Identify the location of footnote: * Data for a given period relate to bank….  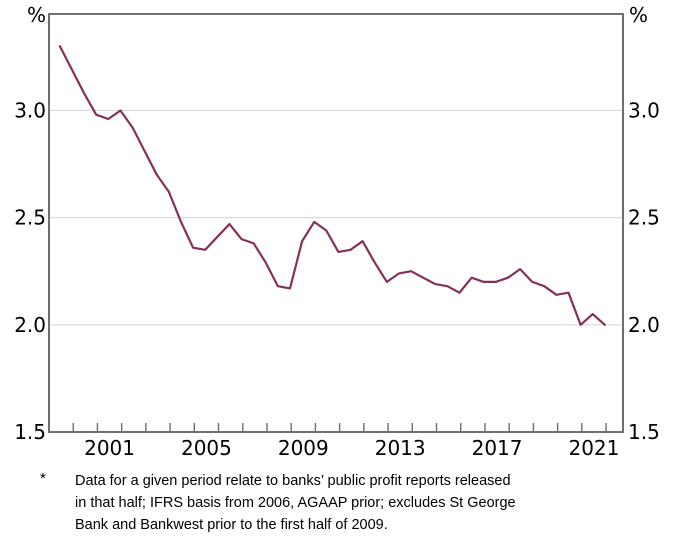
(337, 503).